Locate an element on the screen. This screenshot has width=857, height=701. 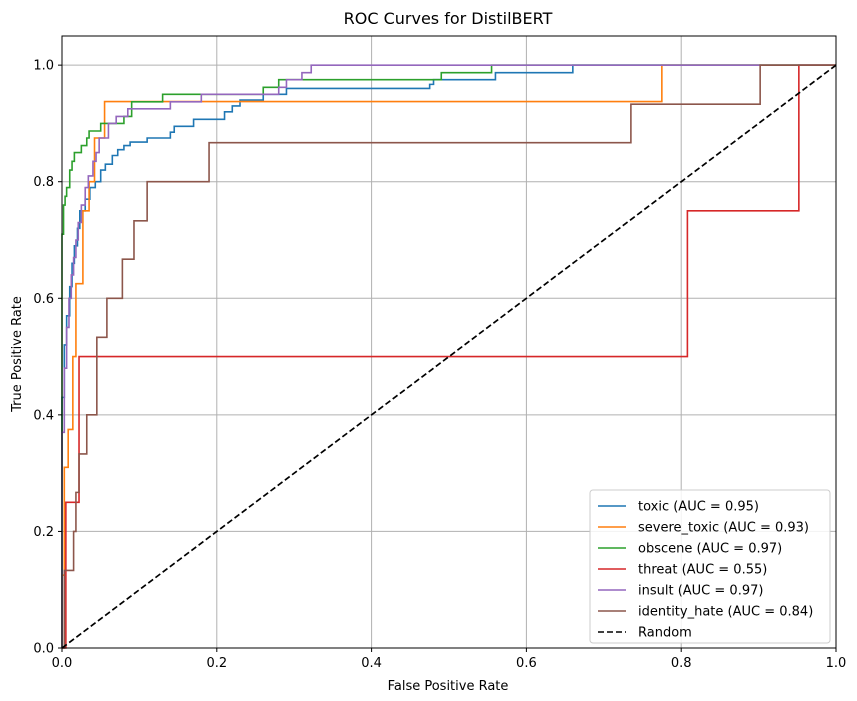
x-axis-label: False Positive Rate is located at coordinates (448, 686).